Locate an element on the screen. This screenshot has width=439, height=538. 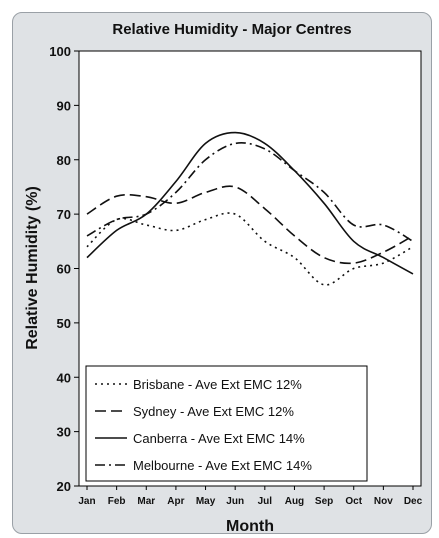
chart-title: Relative Humidity - Major Centres is located at coordinates (231, 29).